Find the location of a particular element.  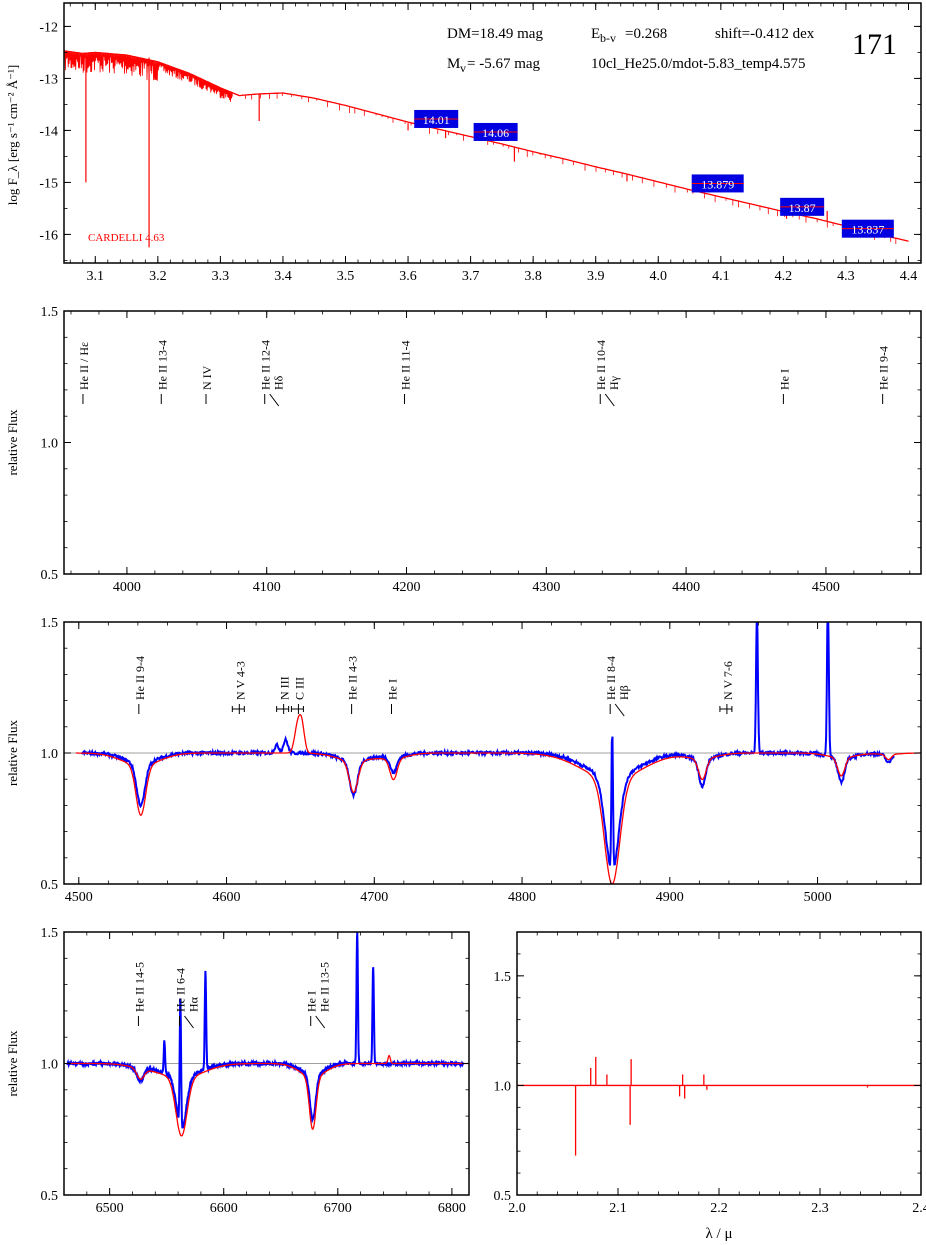

line-id-label: He II 14-5 is located at coordinates (139, 987).